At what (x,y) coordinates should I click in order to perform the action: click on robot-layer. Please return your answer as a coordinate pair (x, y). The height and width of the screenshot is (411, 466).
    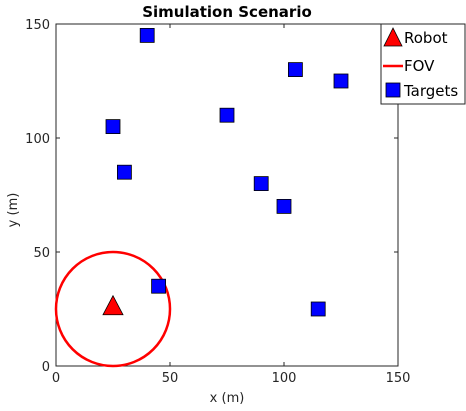
    Looking at the image, I should click on (113, 305).